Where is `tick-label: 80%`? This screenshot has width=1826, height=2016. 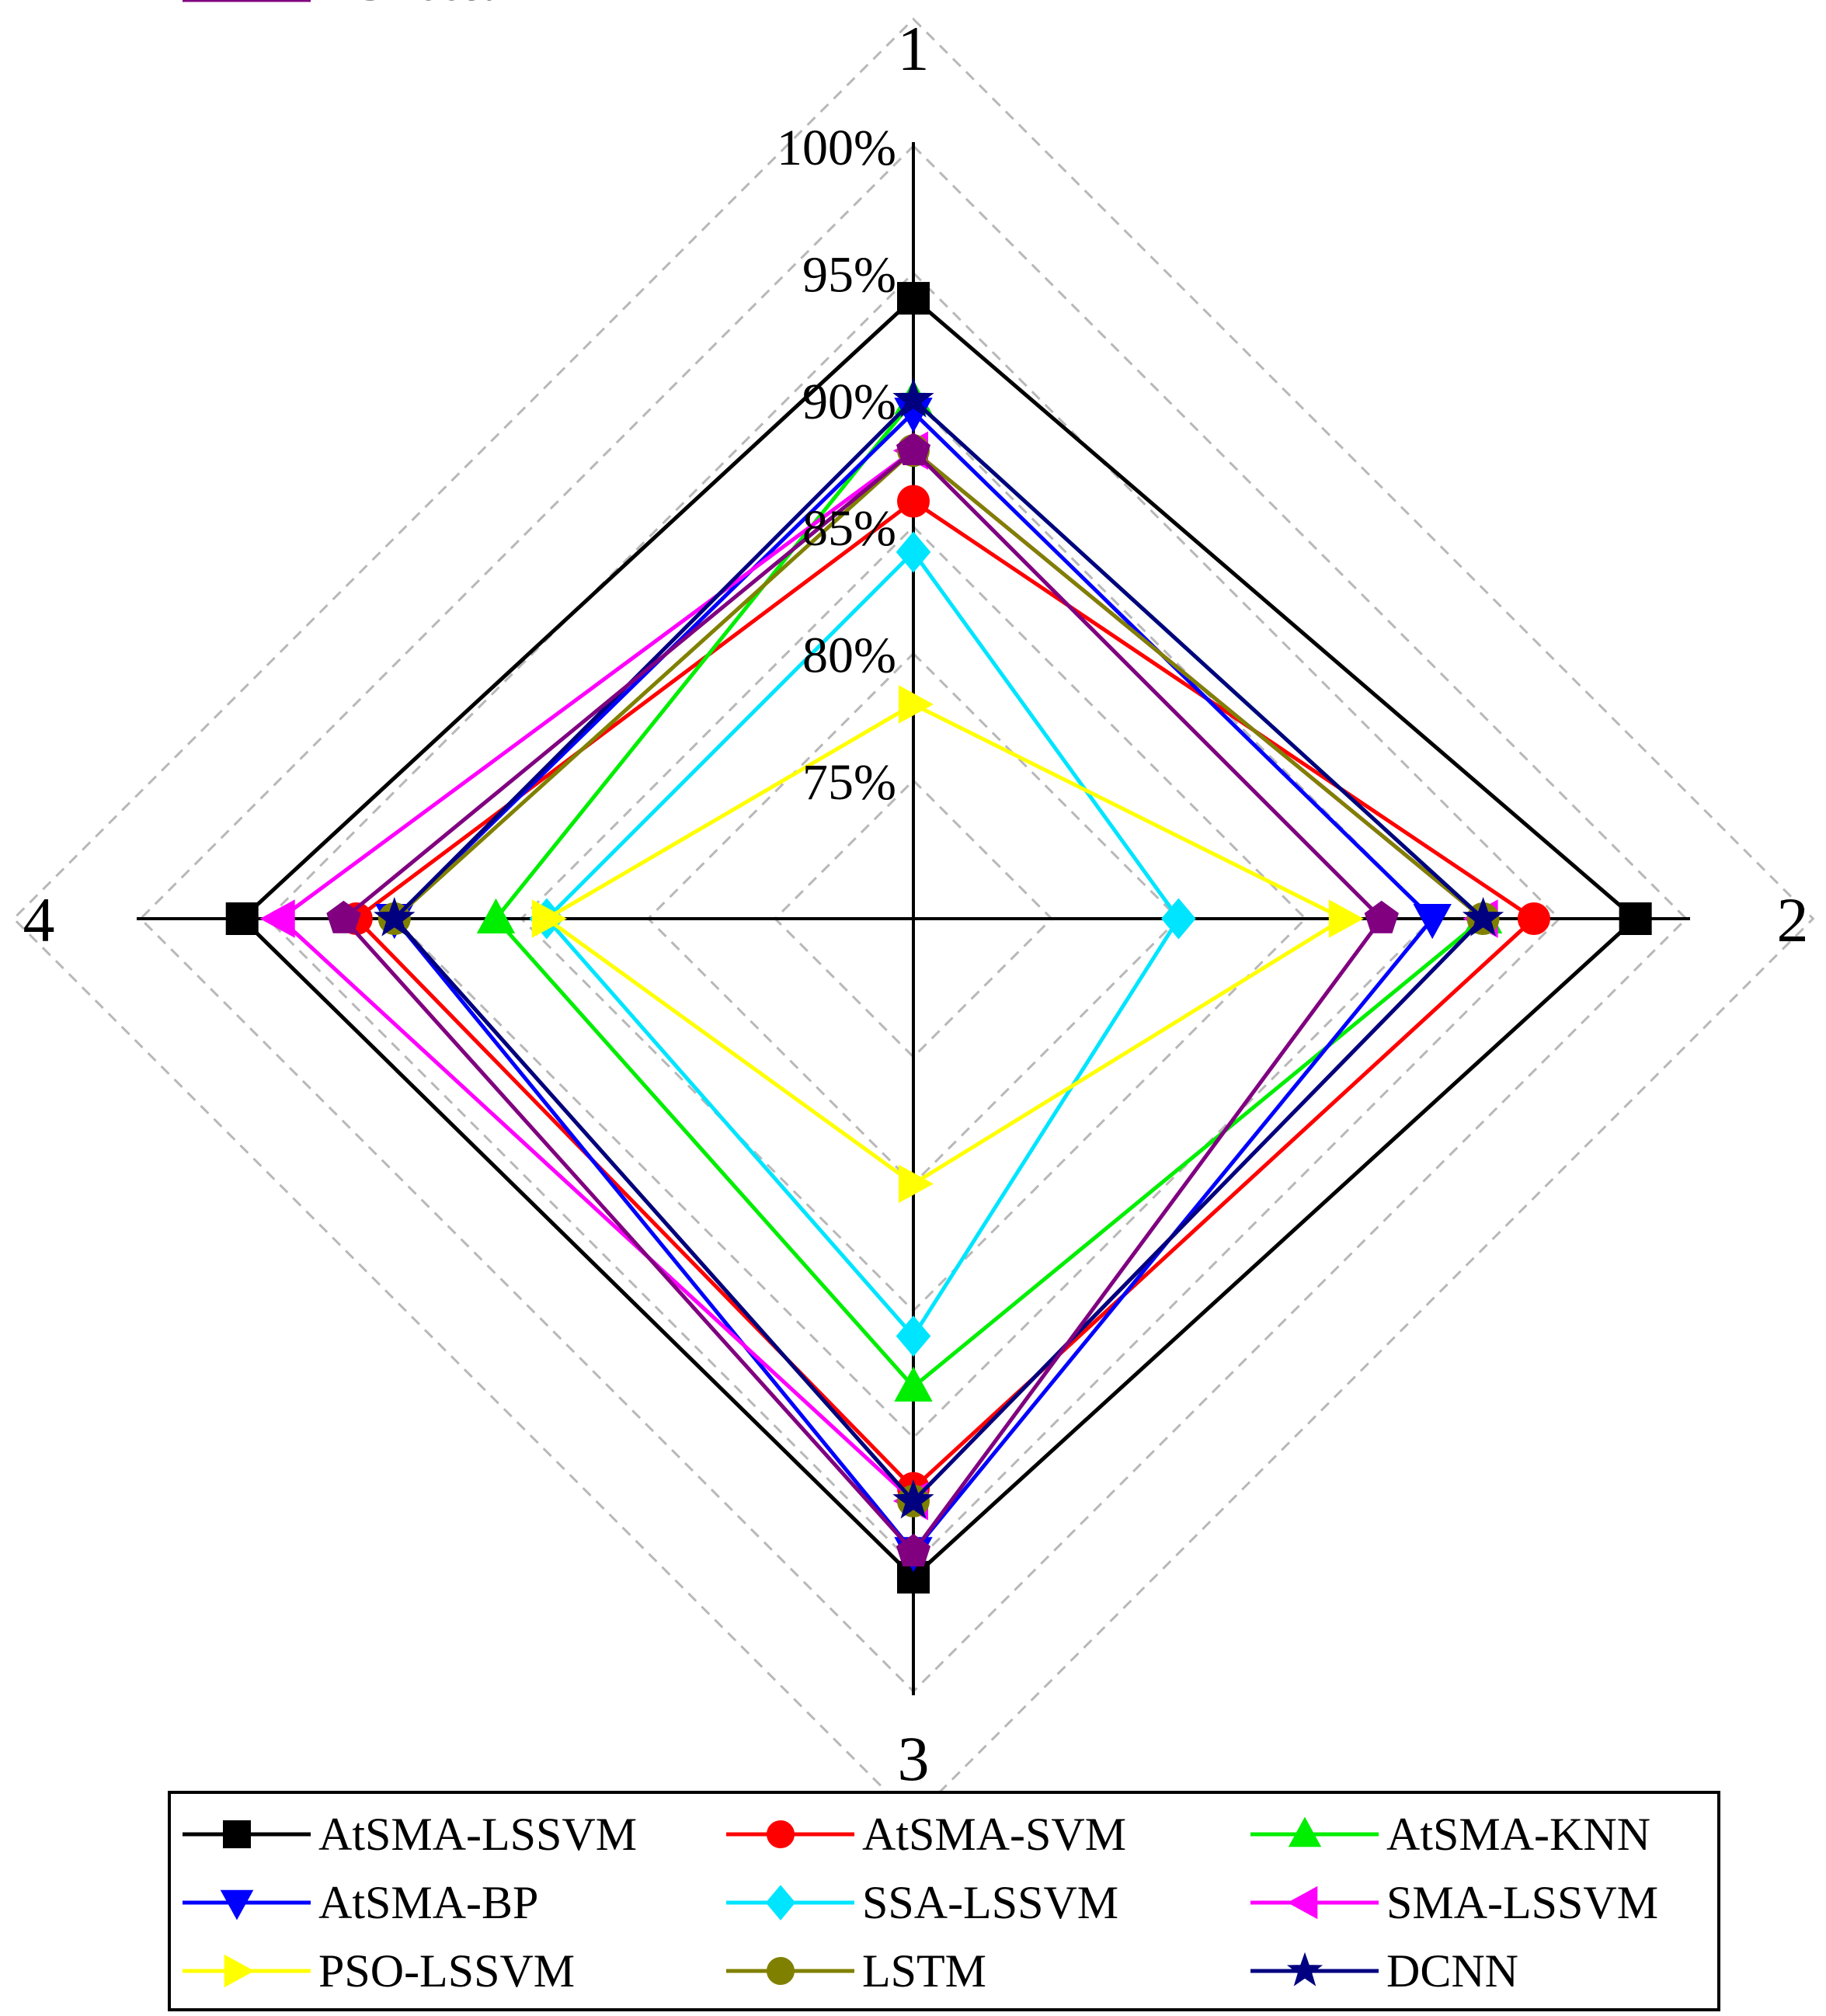 tick-label: 80% is located at coordinates (849, 655).